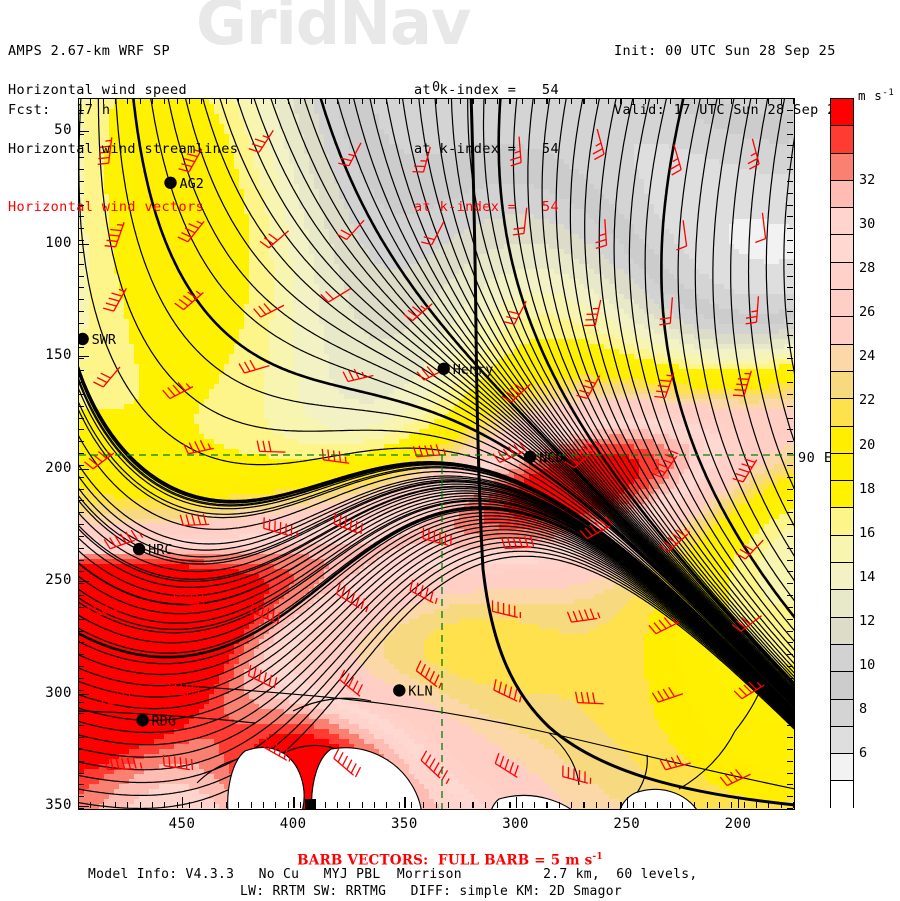 The height and width of the screenshot is (901, 900). I want to click on field-level-1: at k-index = 54, so click(486, 150).